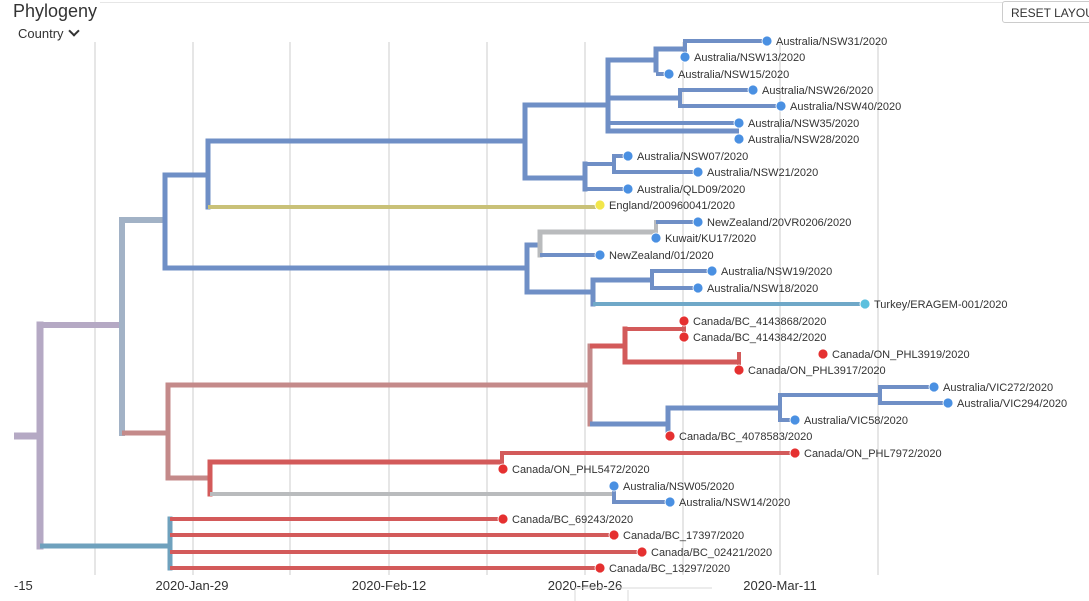 The width and height of the screenshot is (1089, 601). Describe the element at coordinates (803, 140) in the screenshot. I see `tip-label: Australia/NSW28/2020` at that location.